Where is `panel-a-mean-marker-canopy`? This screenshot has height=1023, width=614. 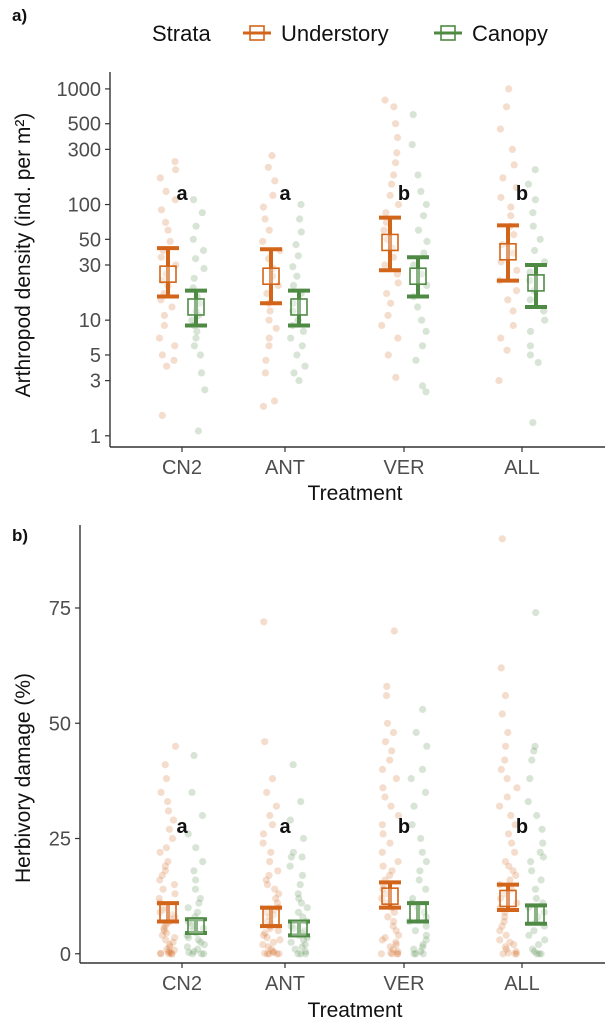
panel-a-mean-marker-canopy is located at coordinates (299, 307).